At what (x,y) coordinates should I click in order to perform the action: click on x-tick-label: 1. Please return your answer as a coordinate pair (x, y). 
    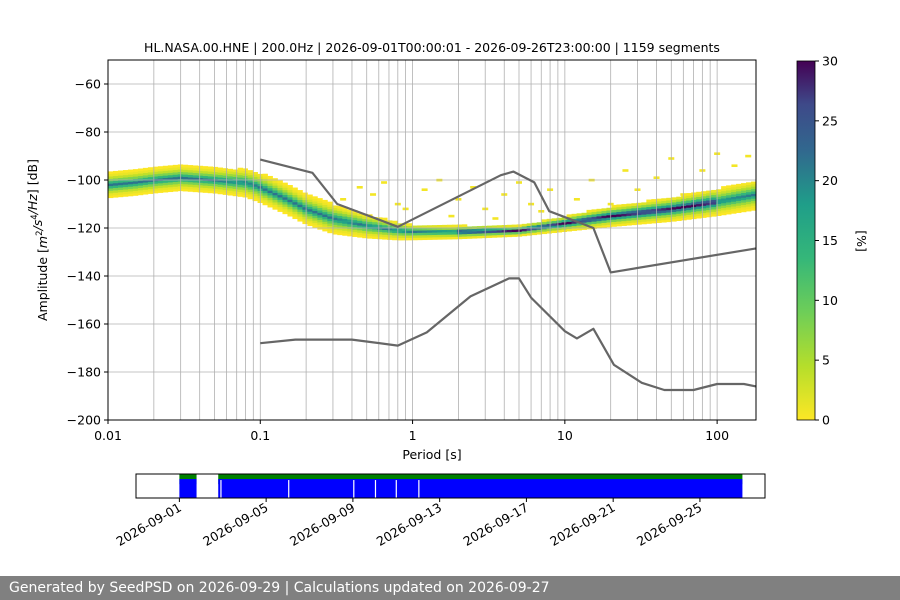
    Looking at the image, I should click on (413, 435).